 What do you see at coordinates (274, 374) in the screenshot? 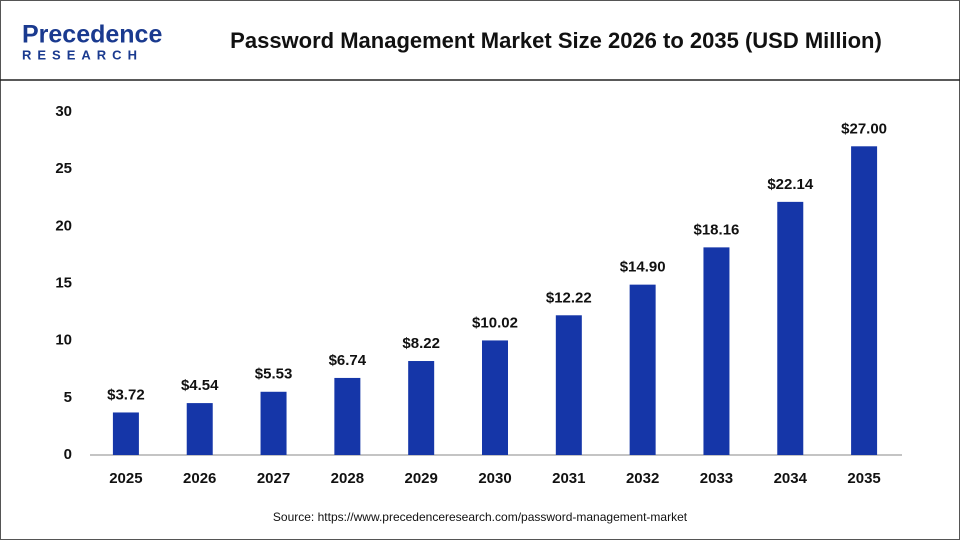
I see `value-label: $5.53` at bounding box center [274, 374].